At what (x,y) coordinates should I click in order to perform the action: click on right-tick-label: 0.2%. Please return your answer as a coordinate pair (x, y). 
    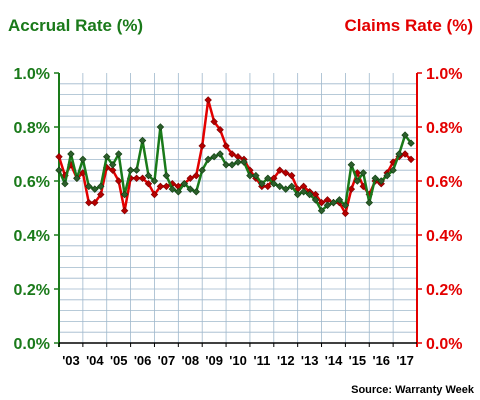
    Looking at the image, I should click on (444, 290).